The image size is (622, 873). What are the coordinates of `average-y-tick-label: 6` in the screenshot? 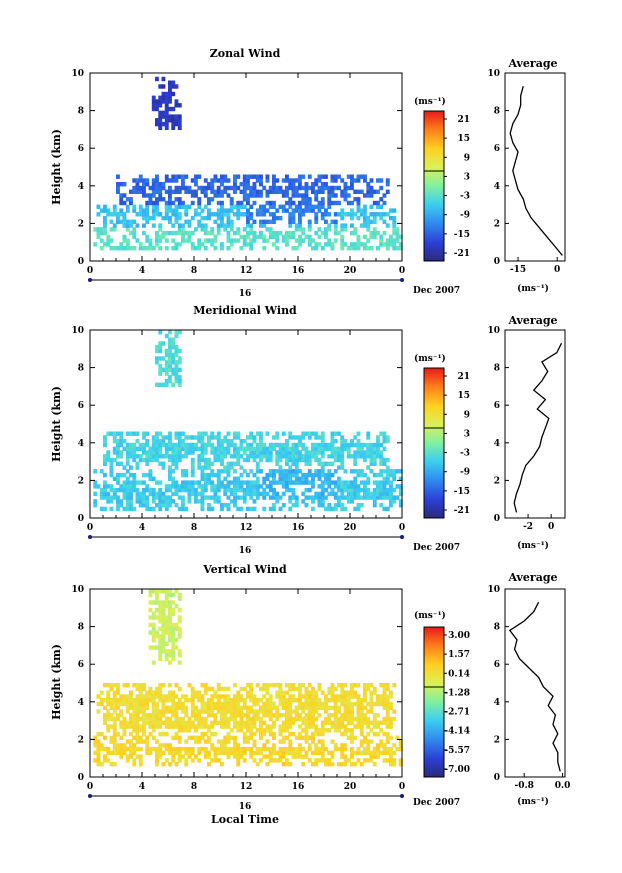 It's located at (497, 406).